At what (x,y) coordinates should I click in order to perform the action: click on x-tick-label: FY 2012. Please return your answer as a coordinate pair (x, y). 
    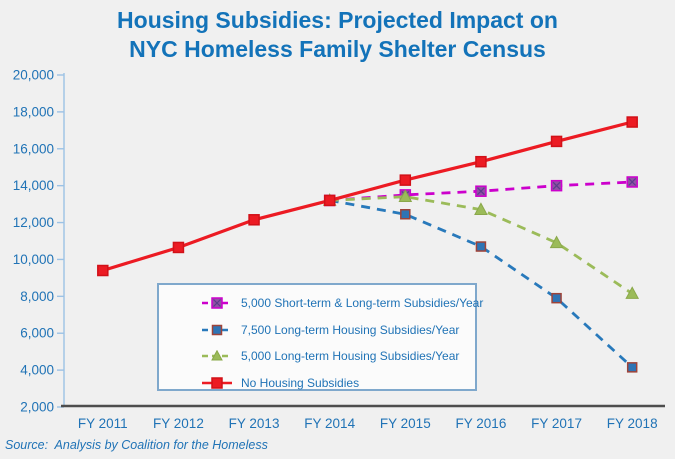
    Looking at the image, I should click on (178, 423).